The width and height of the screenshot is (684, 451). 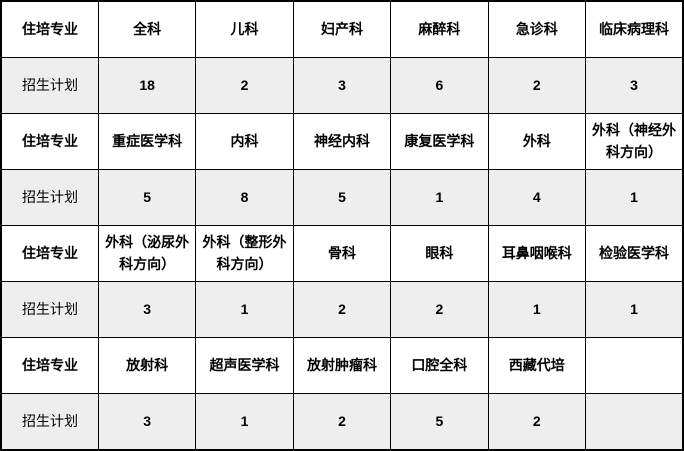 I want to click on specialty-cell: 妇产科, so click(x=342, y=29).